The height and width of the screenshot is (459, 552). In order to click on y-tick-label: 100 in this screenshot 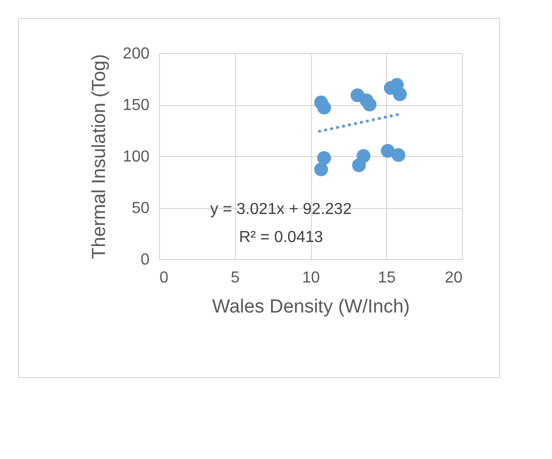, I will do `click(136, 157)`.